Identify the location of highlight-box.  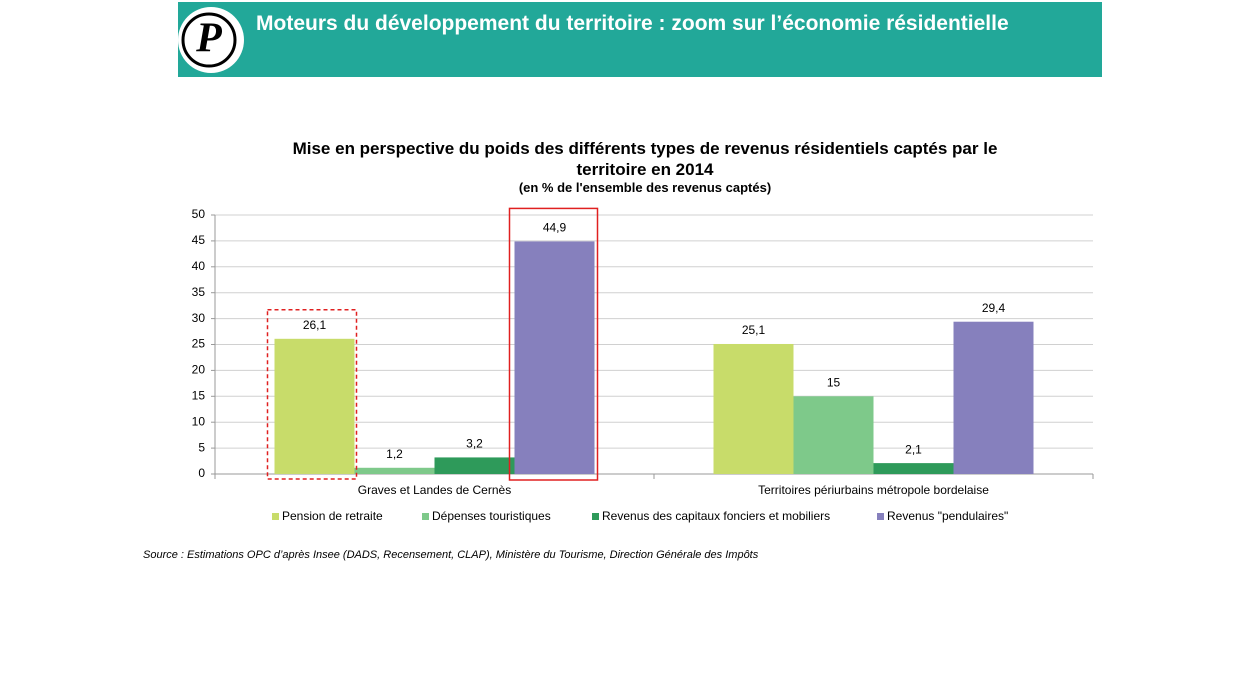
(553, 344).